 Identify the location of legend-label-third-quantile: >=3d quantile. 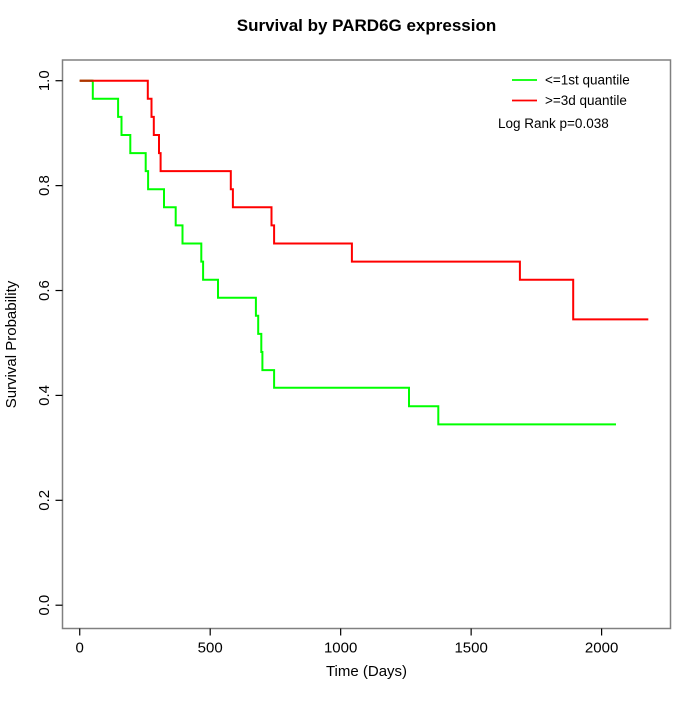
(586, 100).